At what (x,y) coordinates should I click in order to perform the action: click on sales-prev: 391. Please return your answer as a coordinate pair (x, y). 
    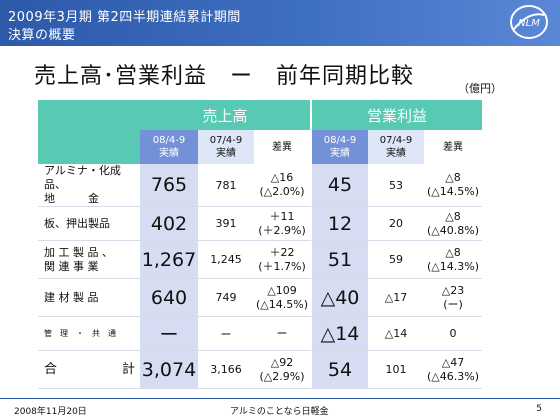
    Looking at the image, I should click on (226, 224).